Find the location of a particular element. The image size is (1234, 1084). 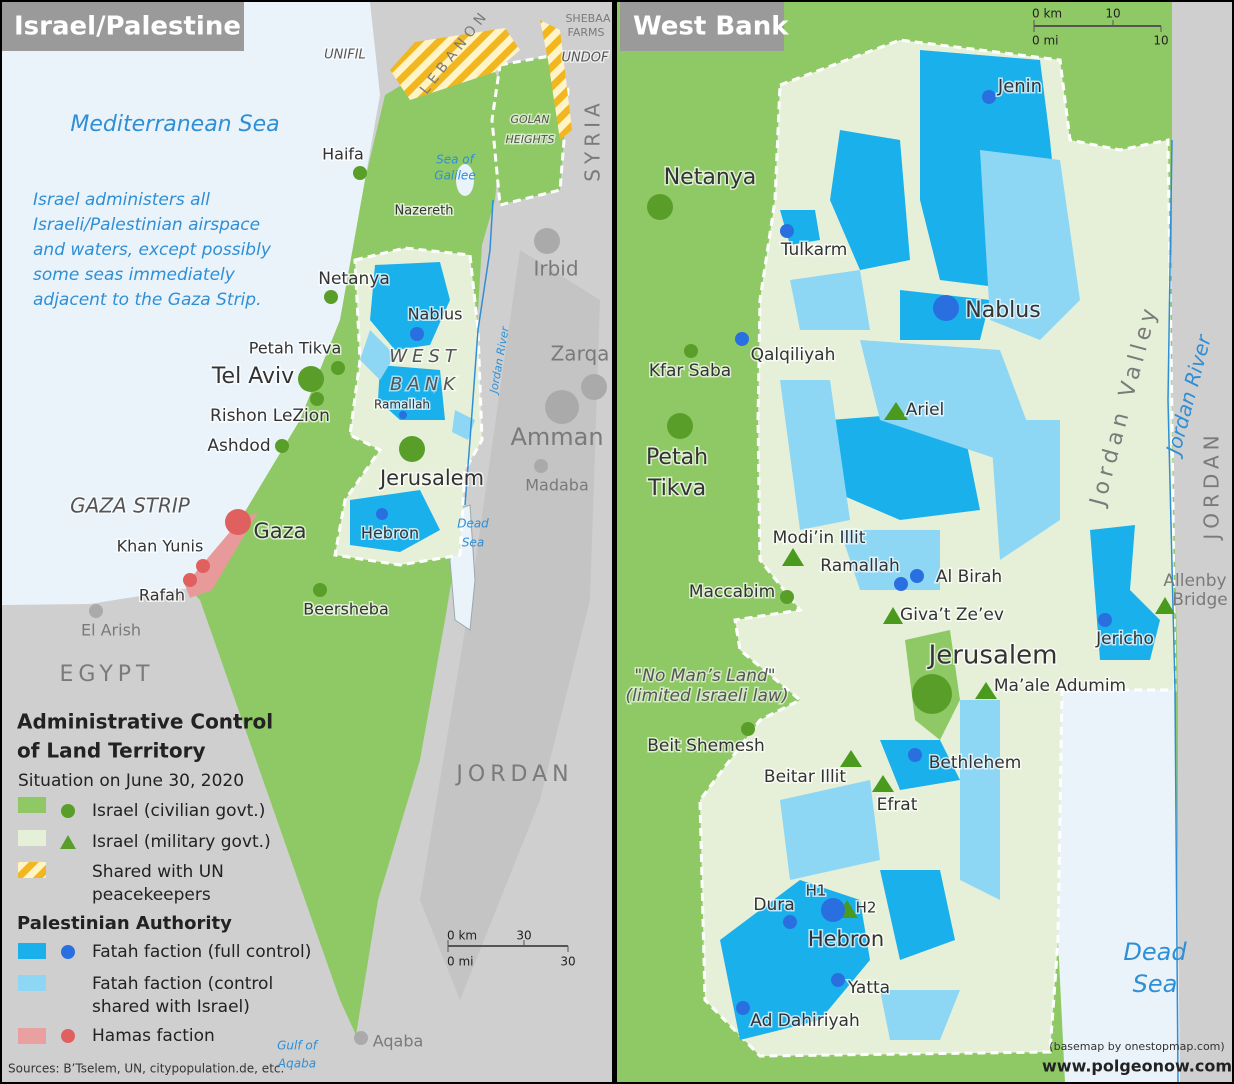

label: Dura is located at coordinates (773, 905).